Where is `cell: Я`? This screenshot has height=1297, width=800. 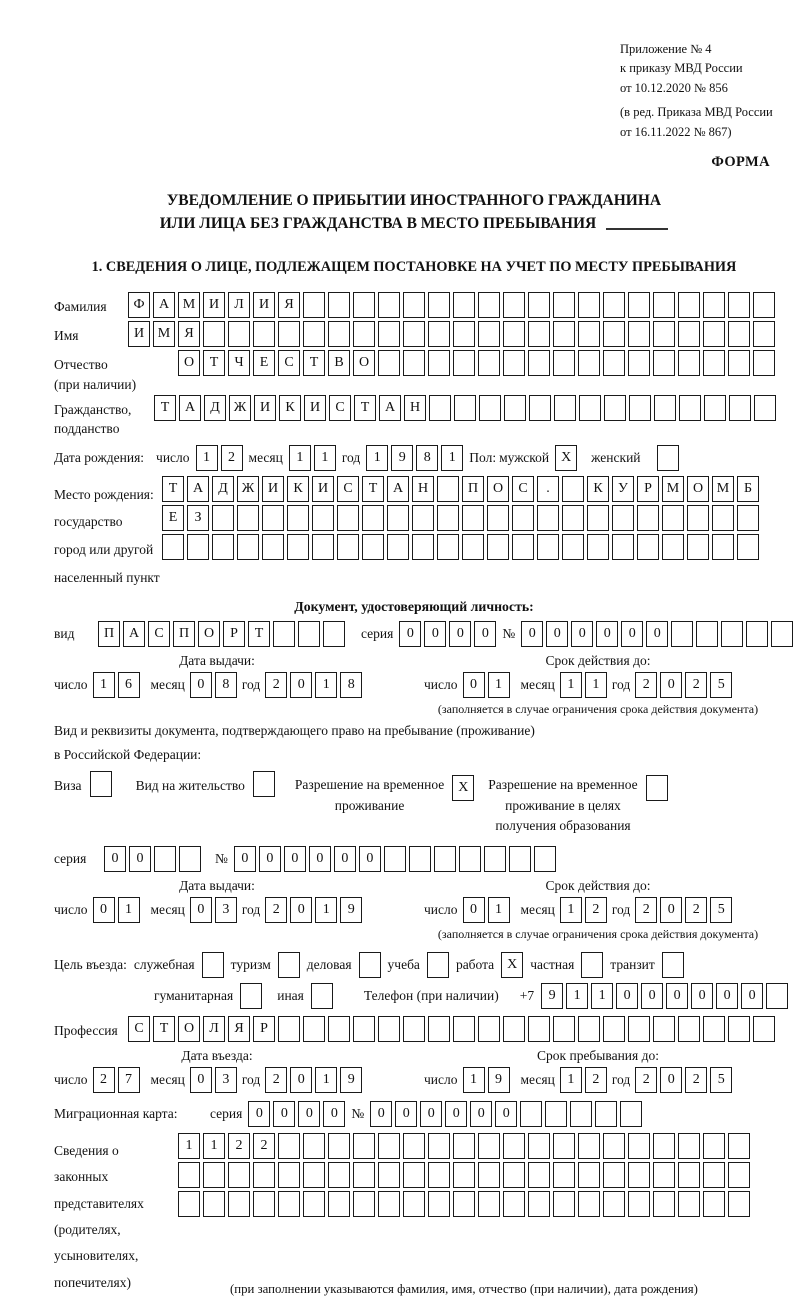 cell: Я is located at coordinates (289, 305).